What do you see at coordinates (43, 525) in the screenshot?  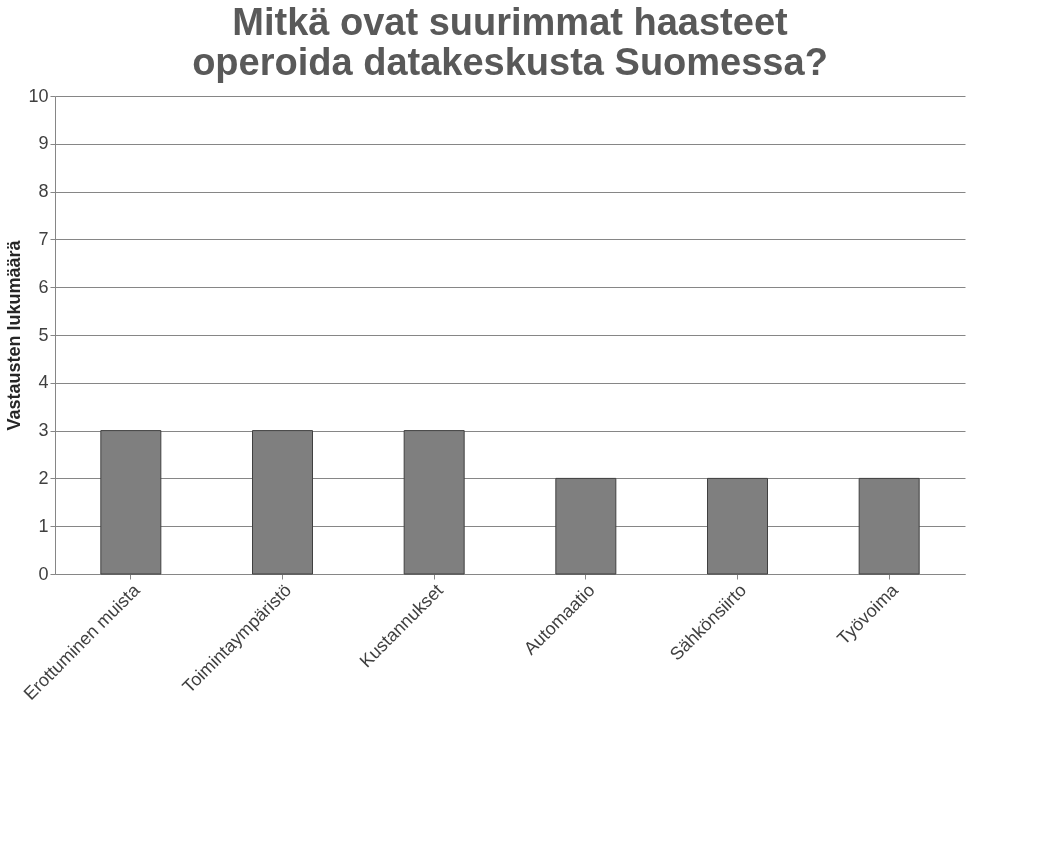 I see `y-tick-label: 1` at bounding box center [43, 525].